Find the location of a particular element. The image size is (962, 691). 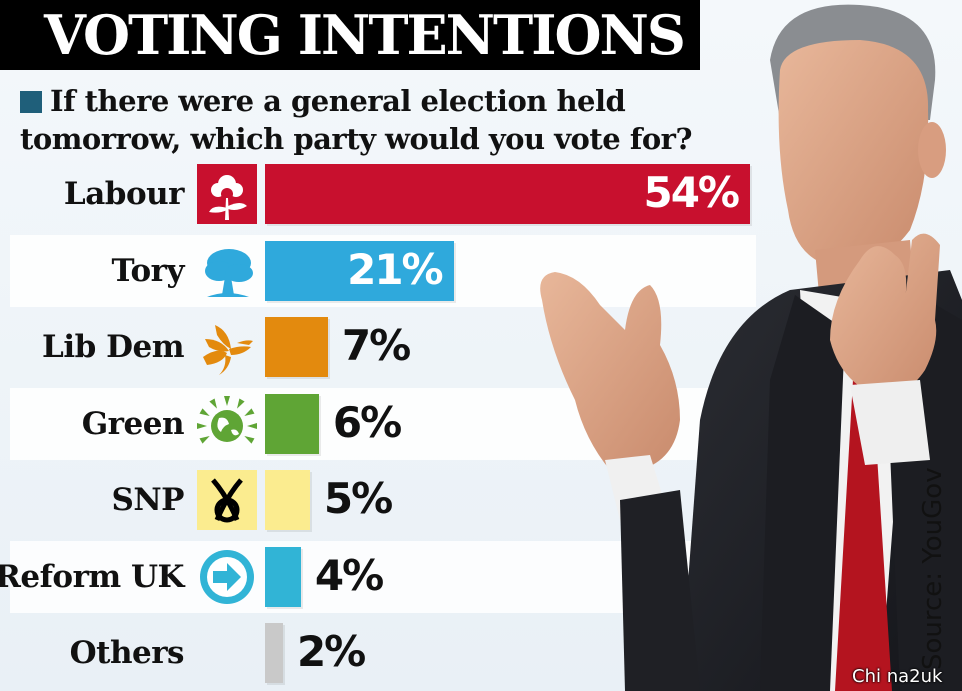

rose-icon is located at coordinates (227, 194).